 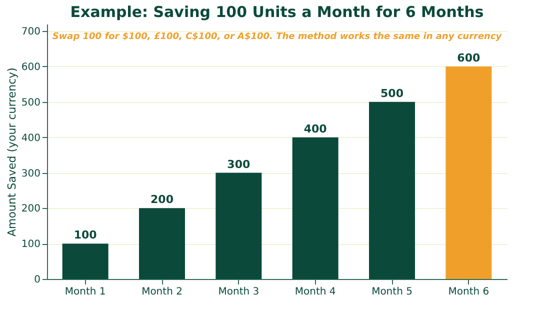 What do you see at coordinates (30, 67) in the screenshot?
I see `y-tick-label: 600` at bounding box center [30, 67].